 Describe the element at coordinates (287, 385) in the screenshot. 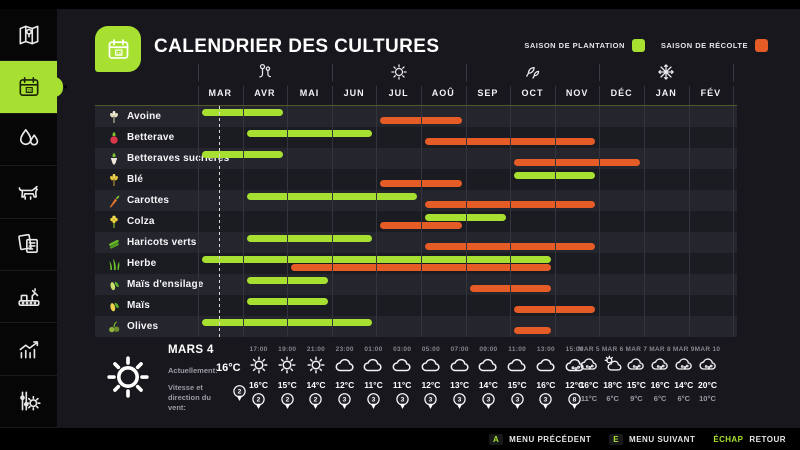

I see `hourly-temp: 15°C` at that location.